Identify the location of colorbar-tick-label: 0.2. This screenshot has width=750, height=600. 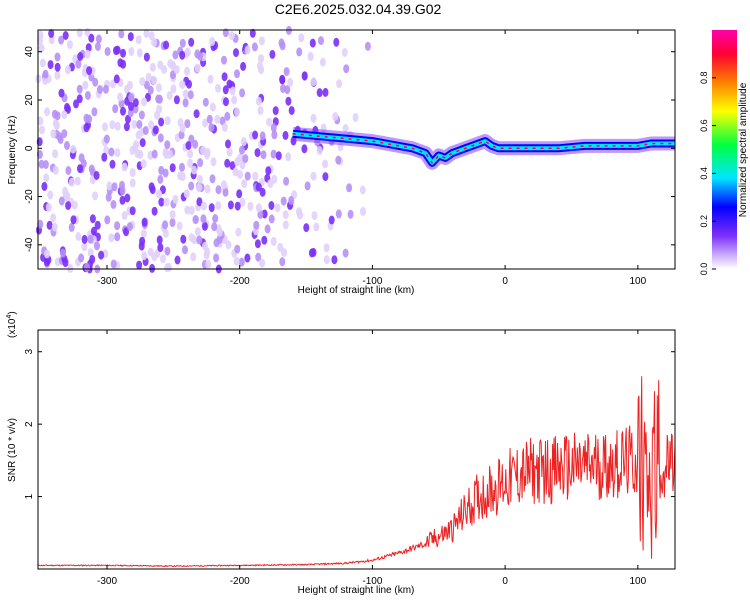
(704, 221).